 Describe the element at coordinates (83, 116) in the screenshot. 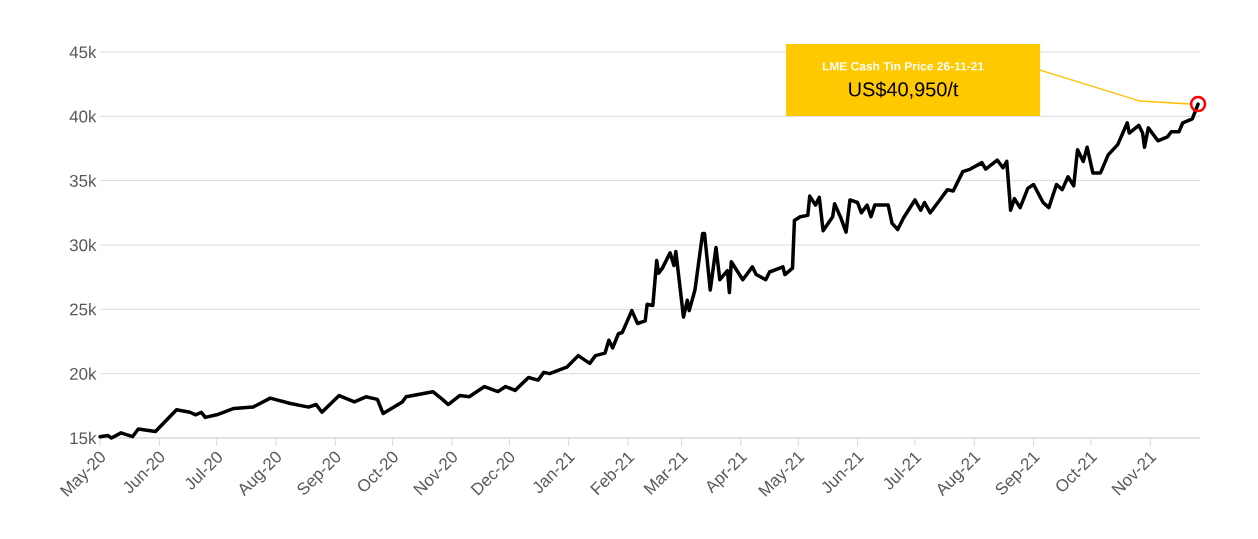

I see `y-tick-label: 40k` at that location.